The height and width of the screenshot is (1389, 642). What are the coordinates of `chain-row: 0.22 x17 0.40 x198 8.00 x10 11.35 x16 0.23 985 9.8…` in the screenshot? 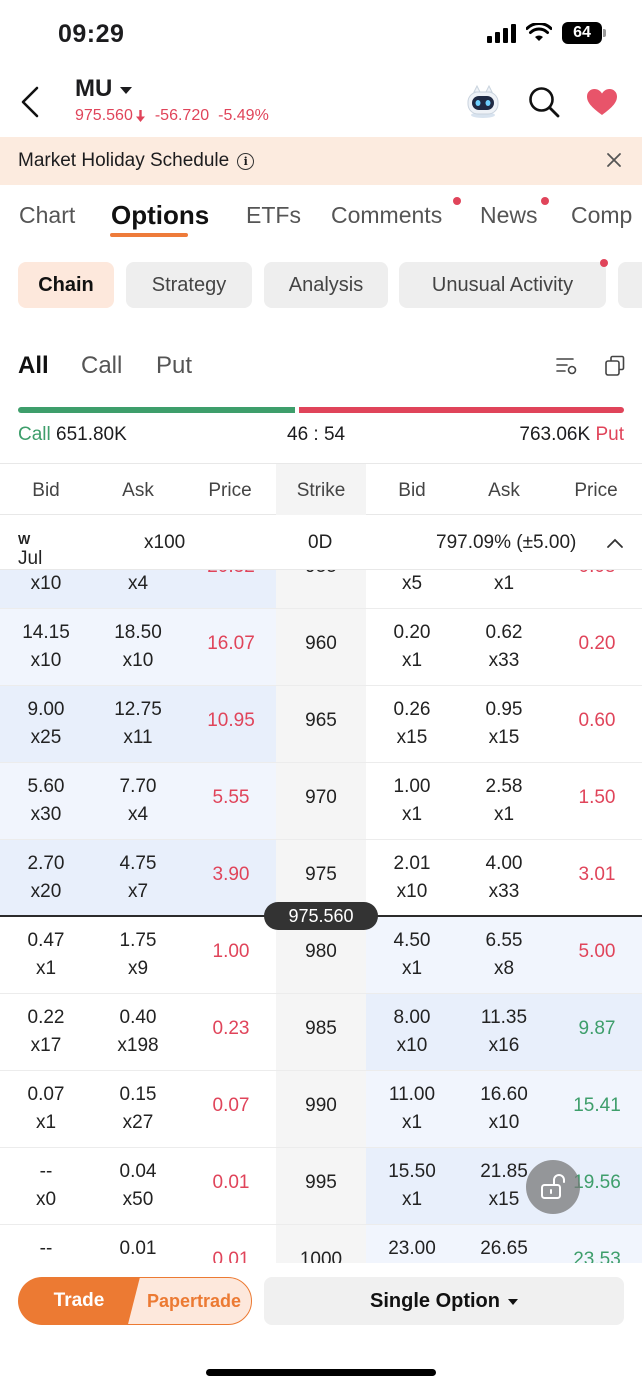 It's located at (321, 1032).